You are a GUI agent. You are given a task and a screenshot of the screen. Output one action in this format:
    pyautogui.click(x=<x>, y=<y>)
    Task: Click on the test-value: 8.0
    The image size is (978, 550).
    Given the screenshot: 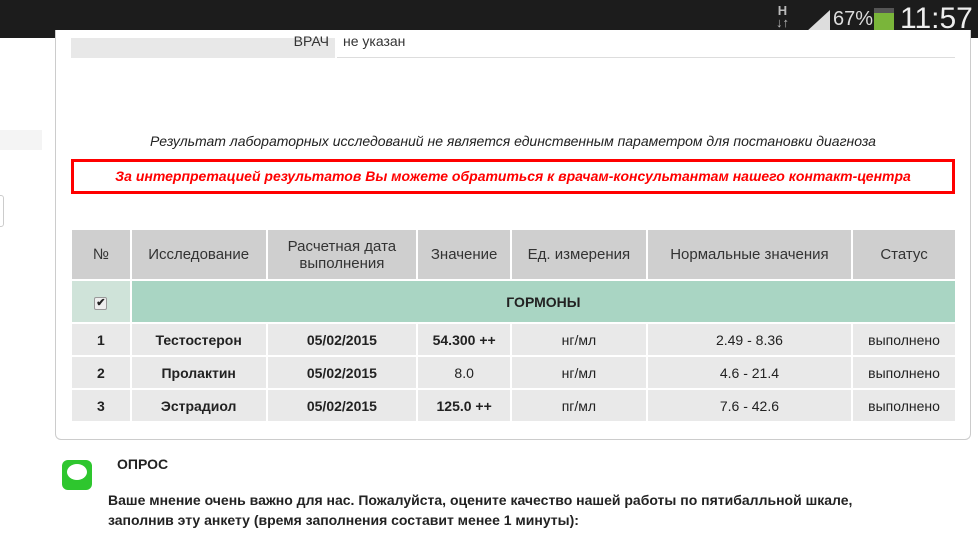 What is the action you would take?
    pyautogui.click(x=464, y=372)
    